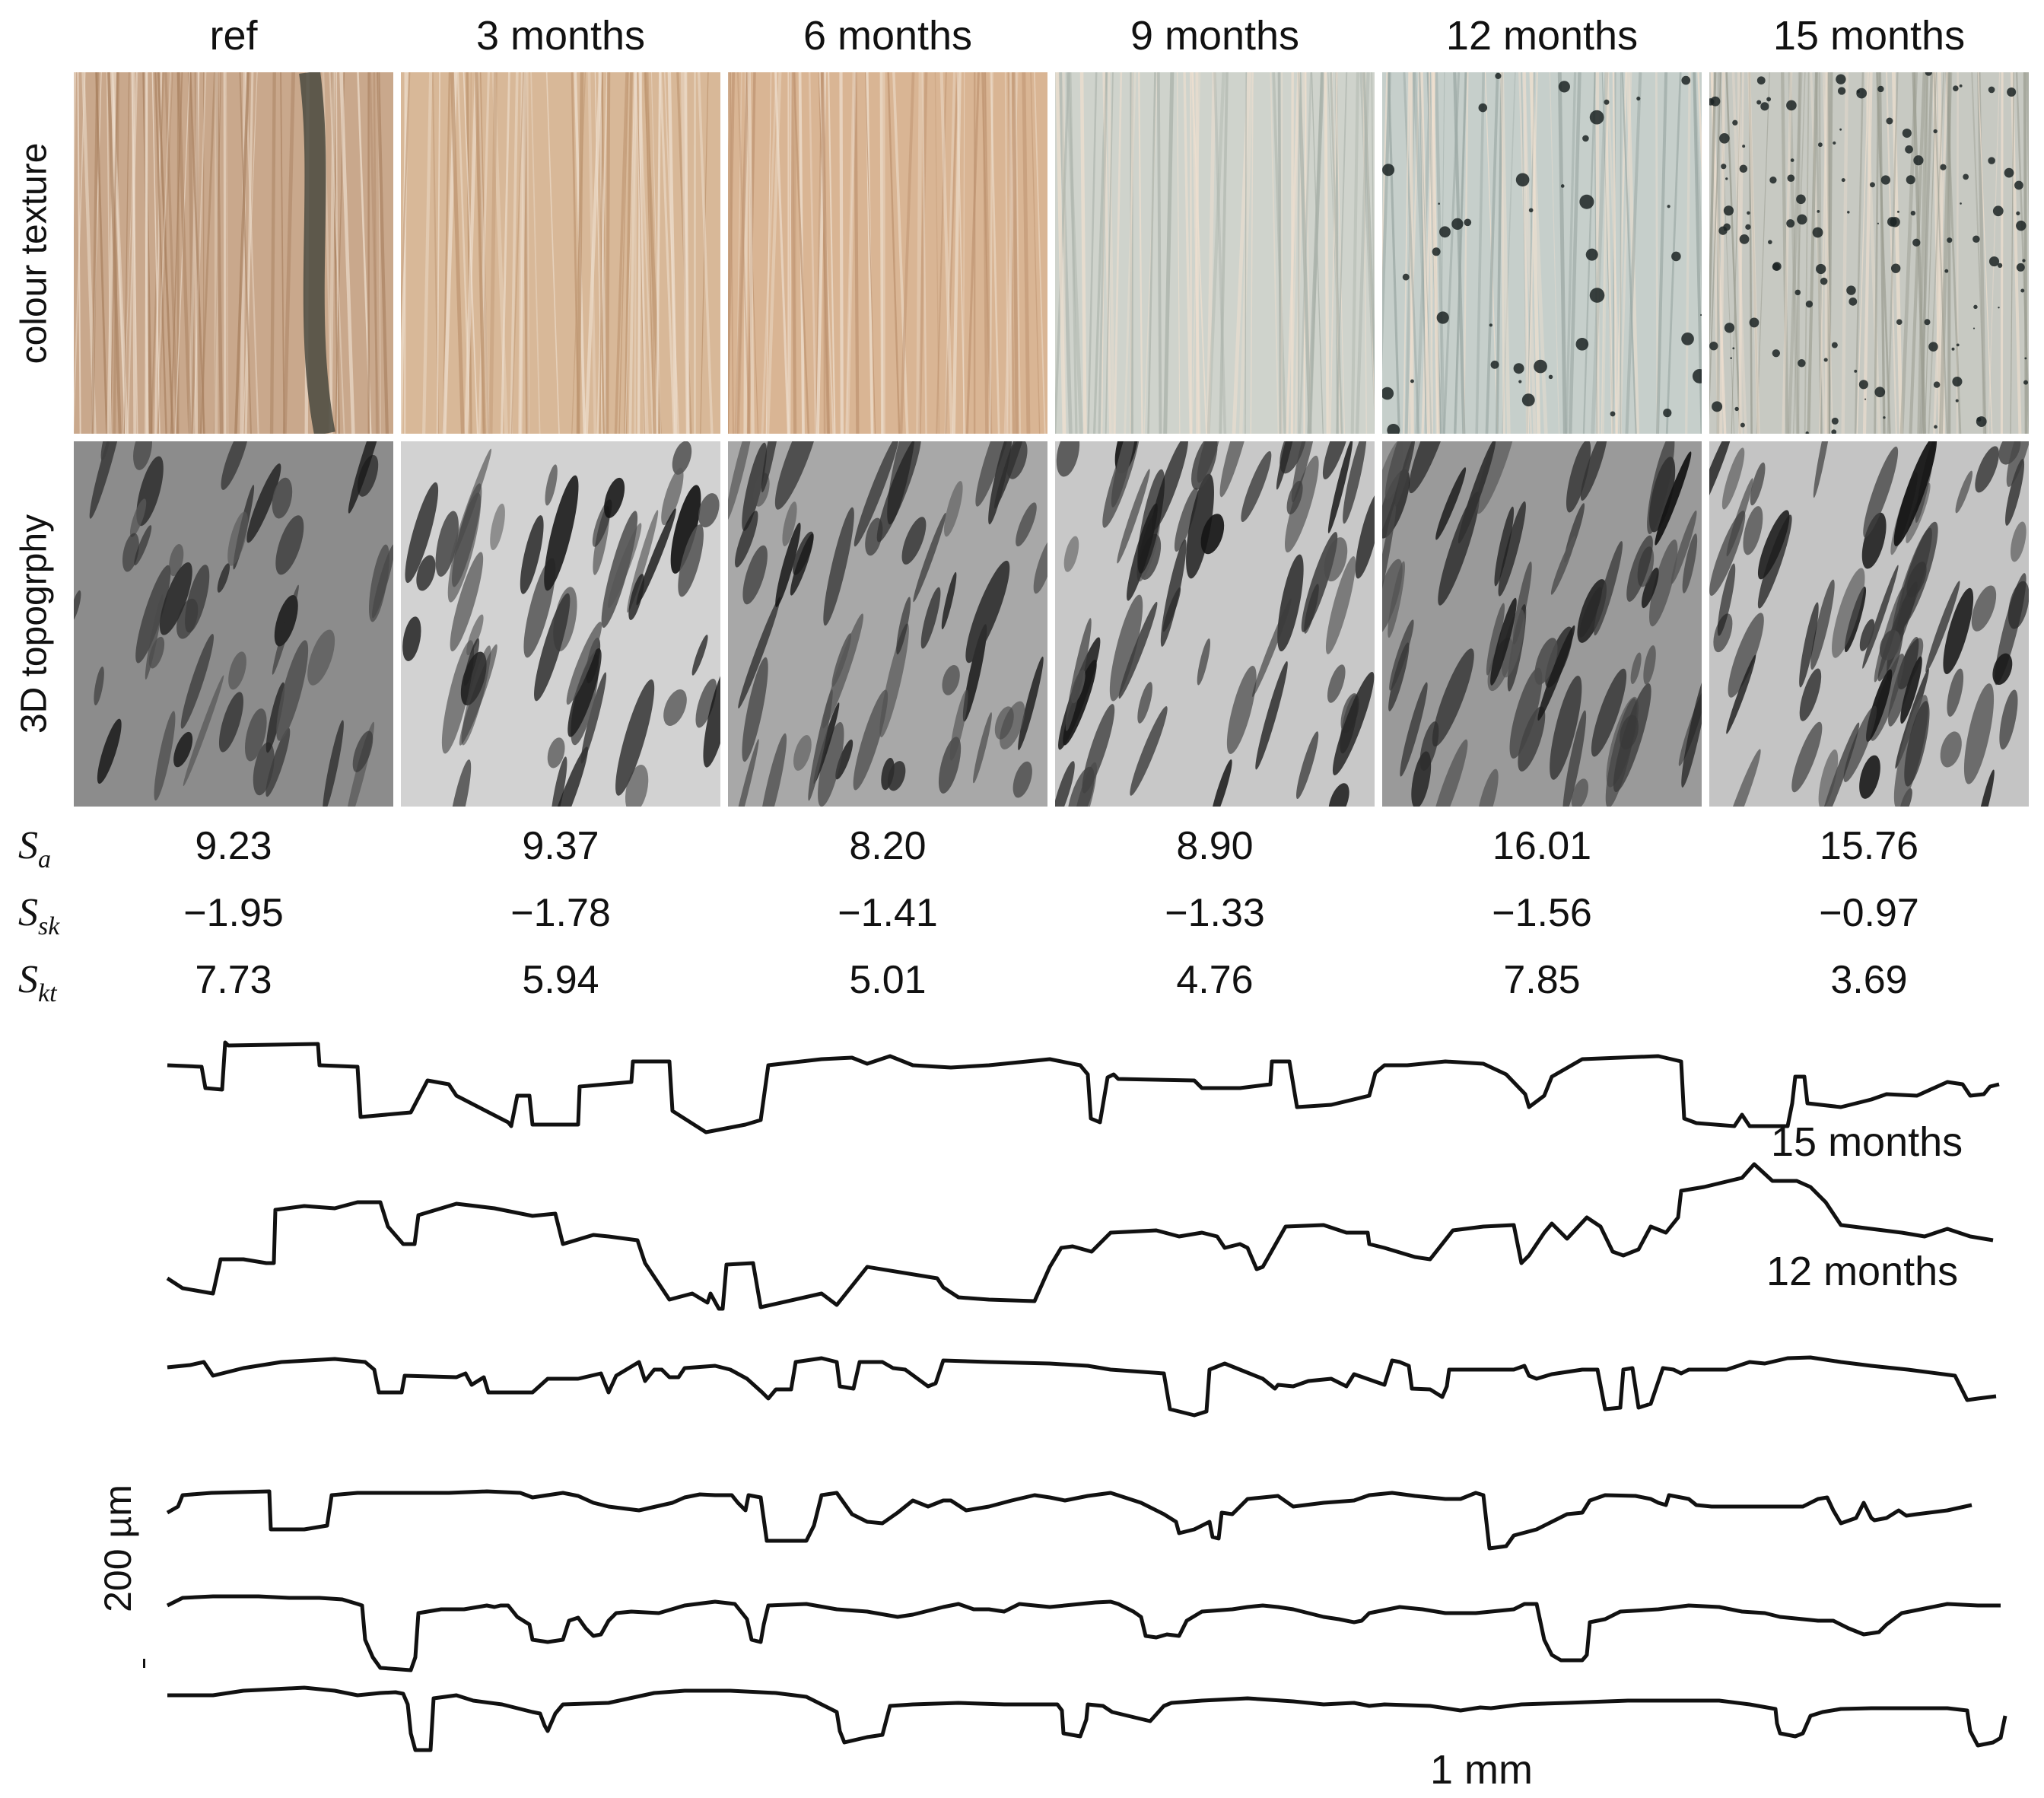 The width and height of the screenshot is (2044, 1798). Describe the element at coordinates (560, 913) in the screenshot. I see `metric-value-sk-1: −1.78` at that location.